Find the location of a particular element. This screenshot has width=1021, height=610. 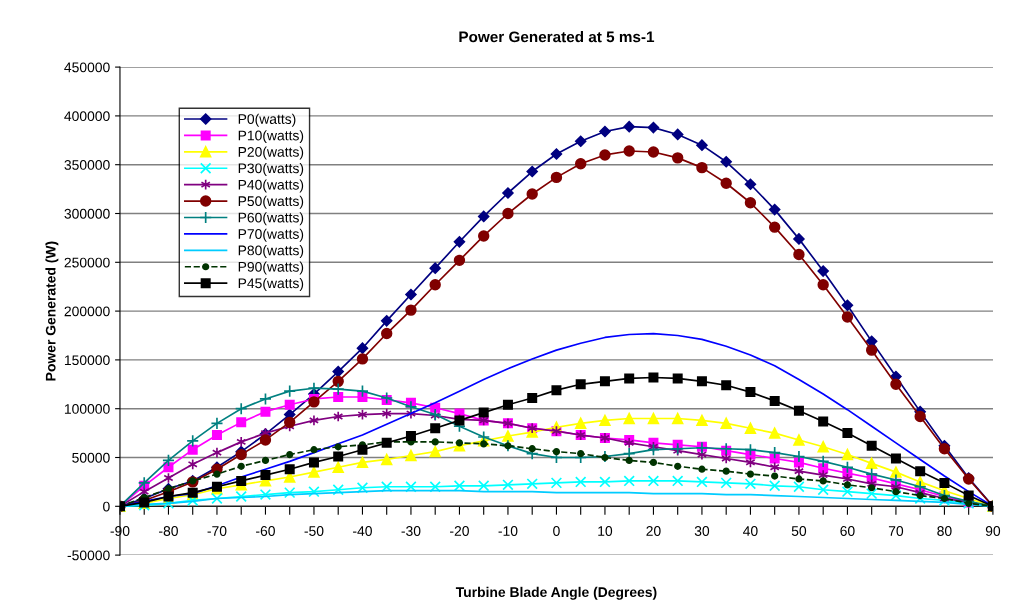

x-tick-label: 60 is located at coordinates (847, 531).